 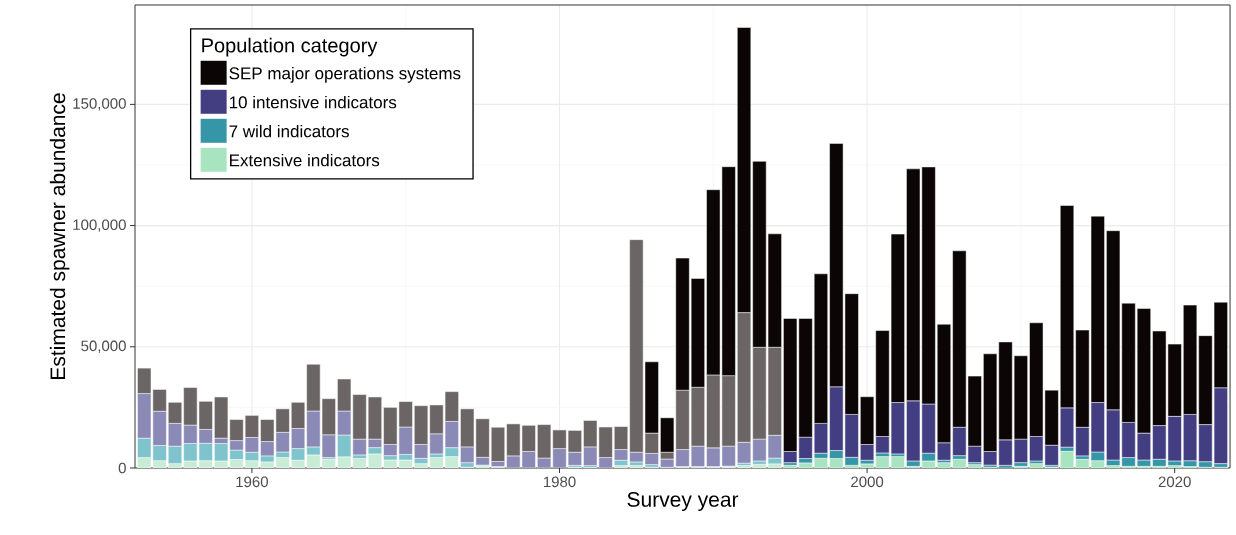 What do you see at coordinates (99, 104) in the screenshot?
I see `y-tick-label: 150,000` at bounding box center [99, 104].